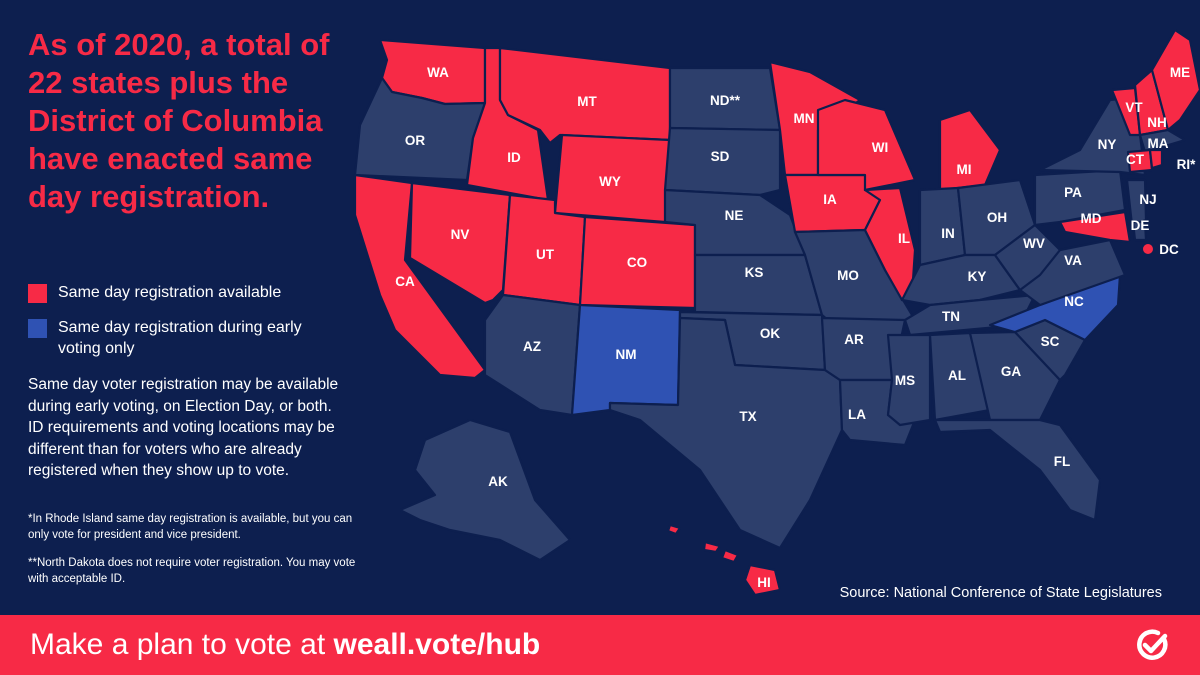  What do you see at coordinates (754, 272) in the screenshot?
I see `state-label-ks: KS` at bounding box center [754, 272].